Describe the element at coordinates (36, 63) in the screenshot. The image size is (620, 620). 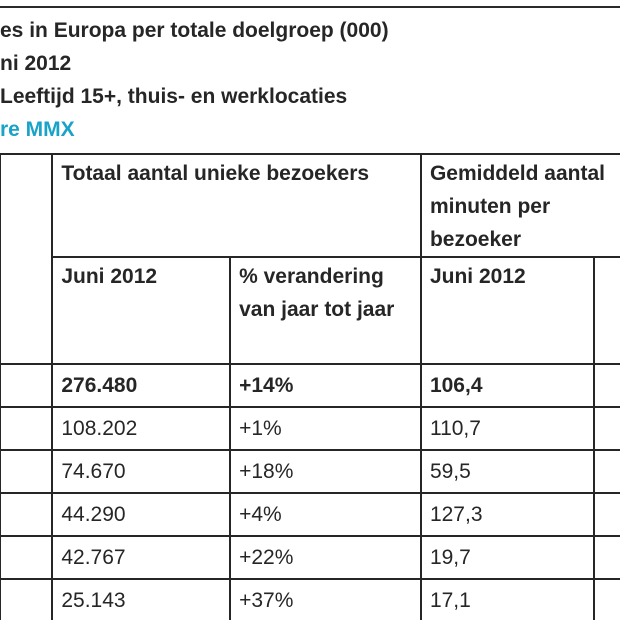
I see `table-period: ni 2012` at that location.